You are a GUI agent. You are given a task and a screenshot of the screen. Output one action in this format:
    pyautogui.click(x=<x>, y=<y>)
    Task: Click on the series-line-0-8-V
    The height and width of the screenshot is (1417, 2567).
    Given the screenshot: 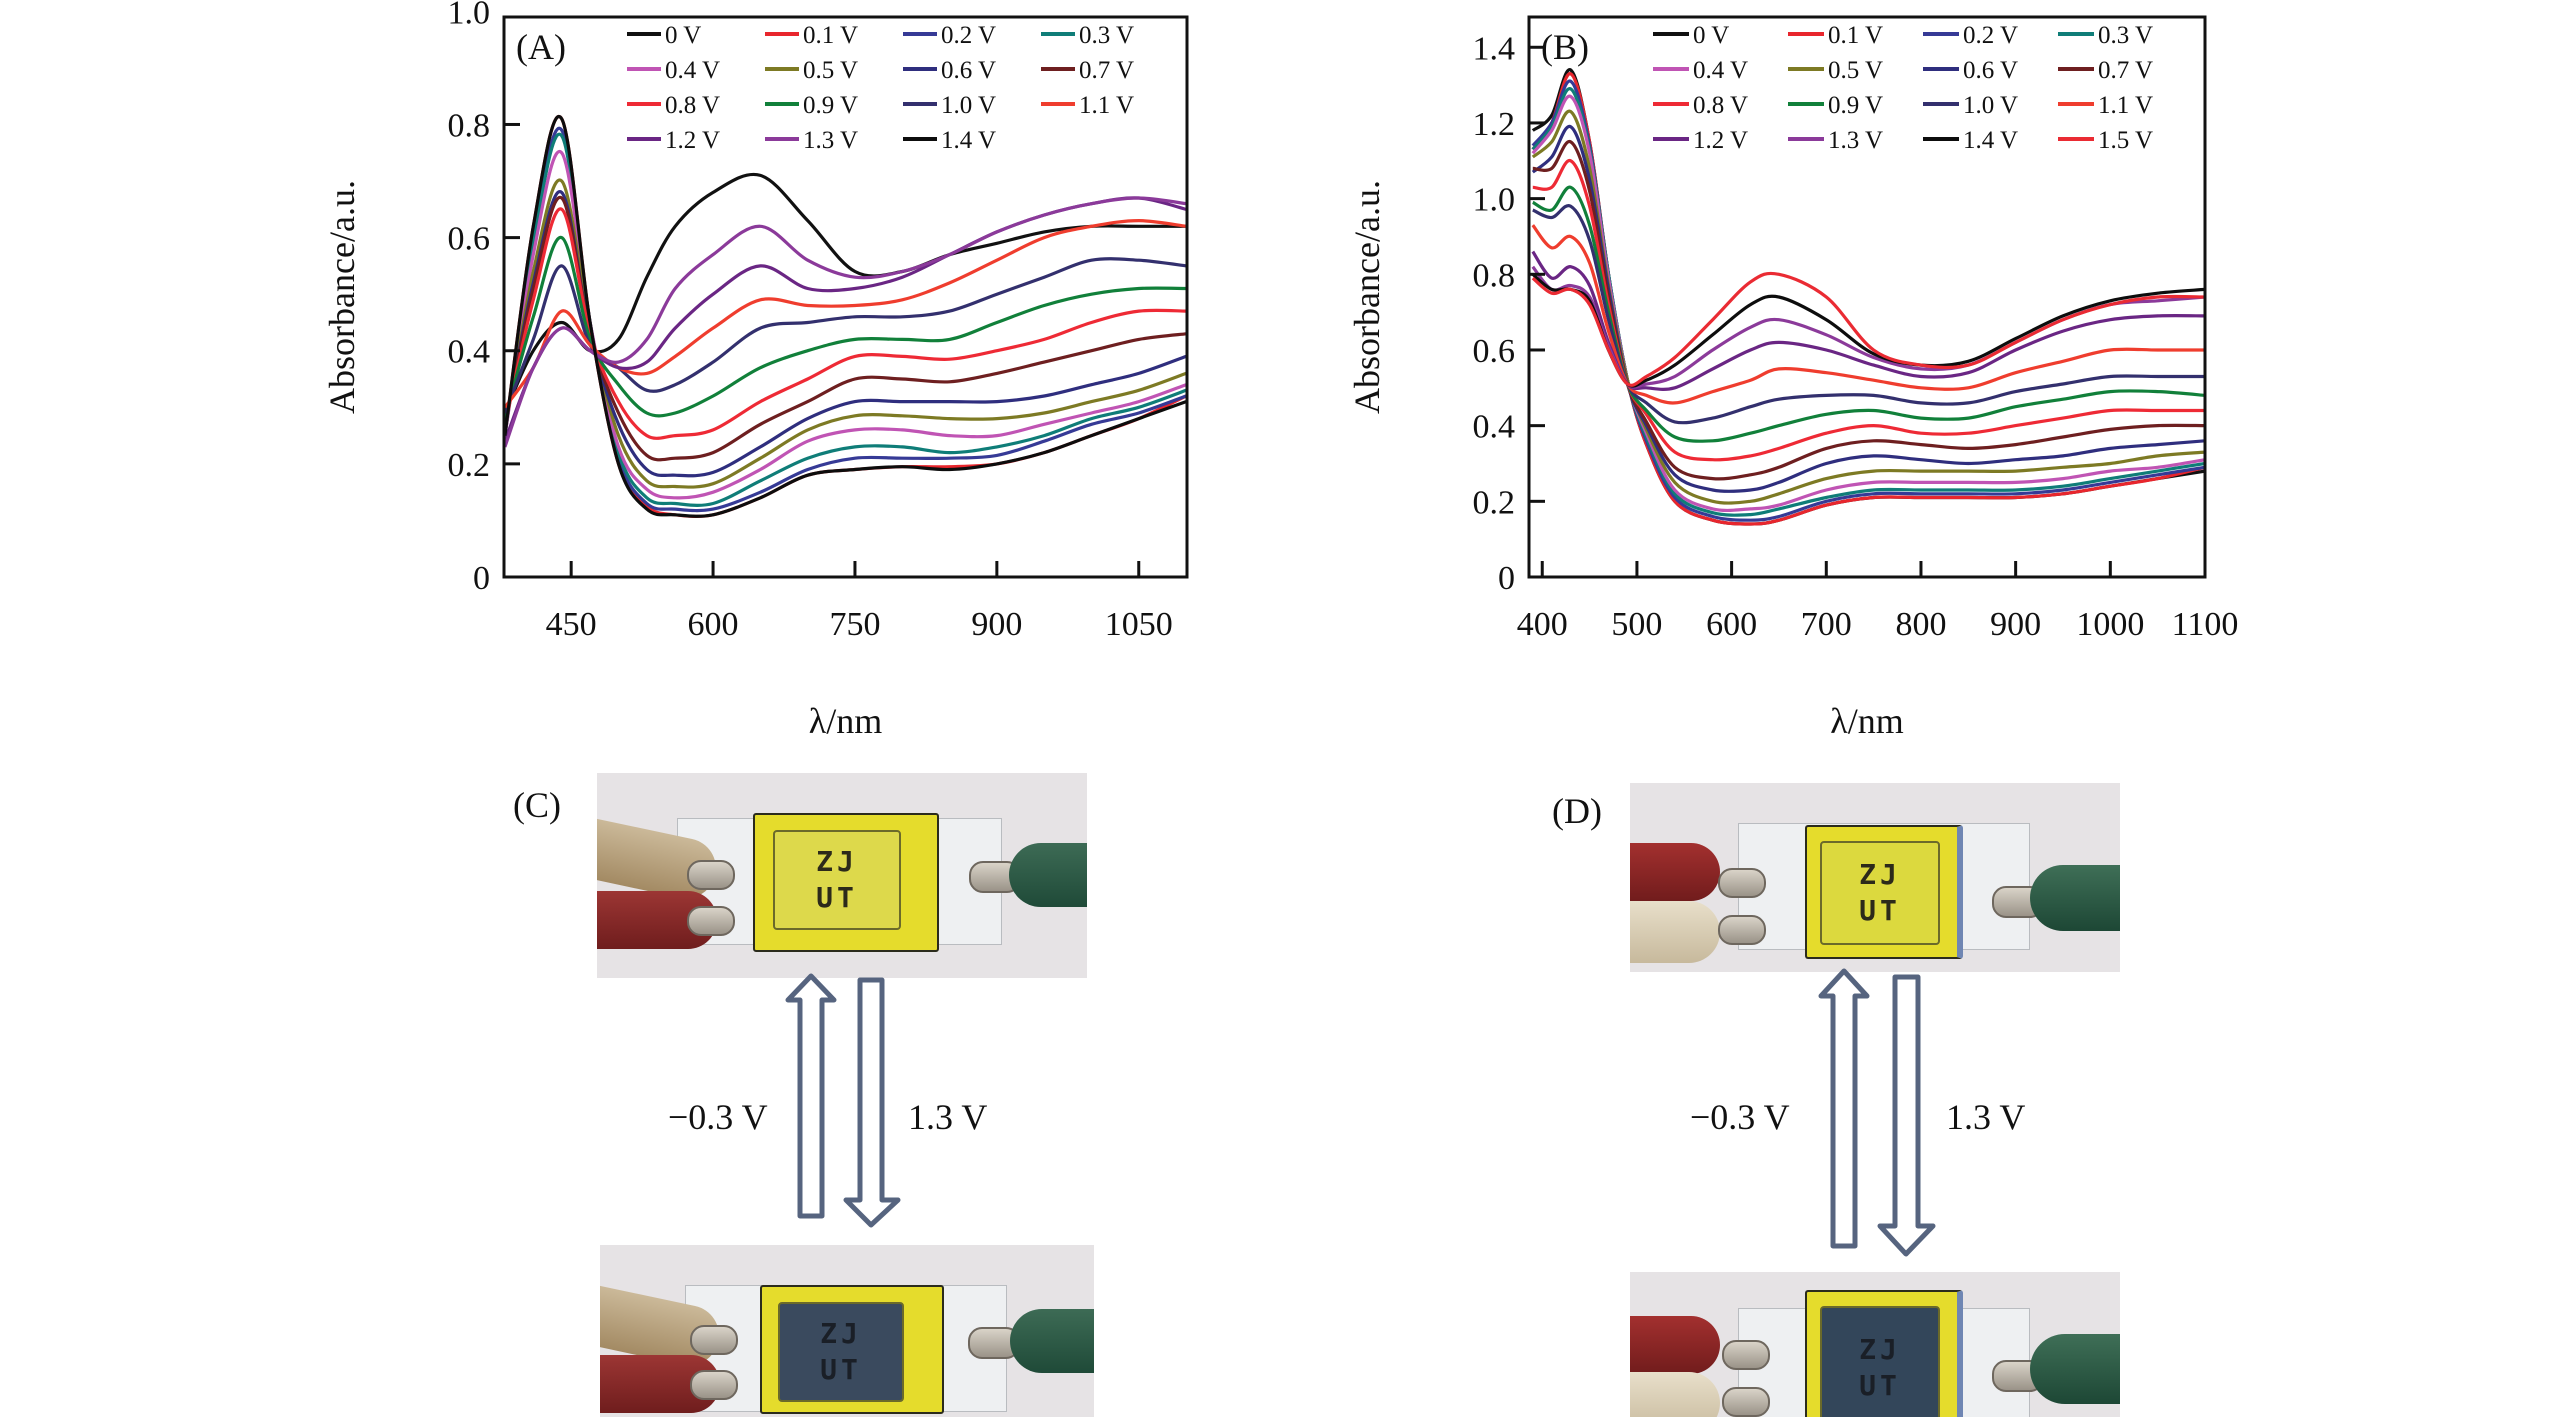 What is the action you would take?
    pyautogui.click(x=845, y=323)
    